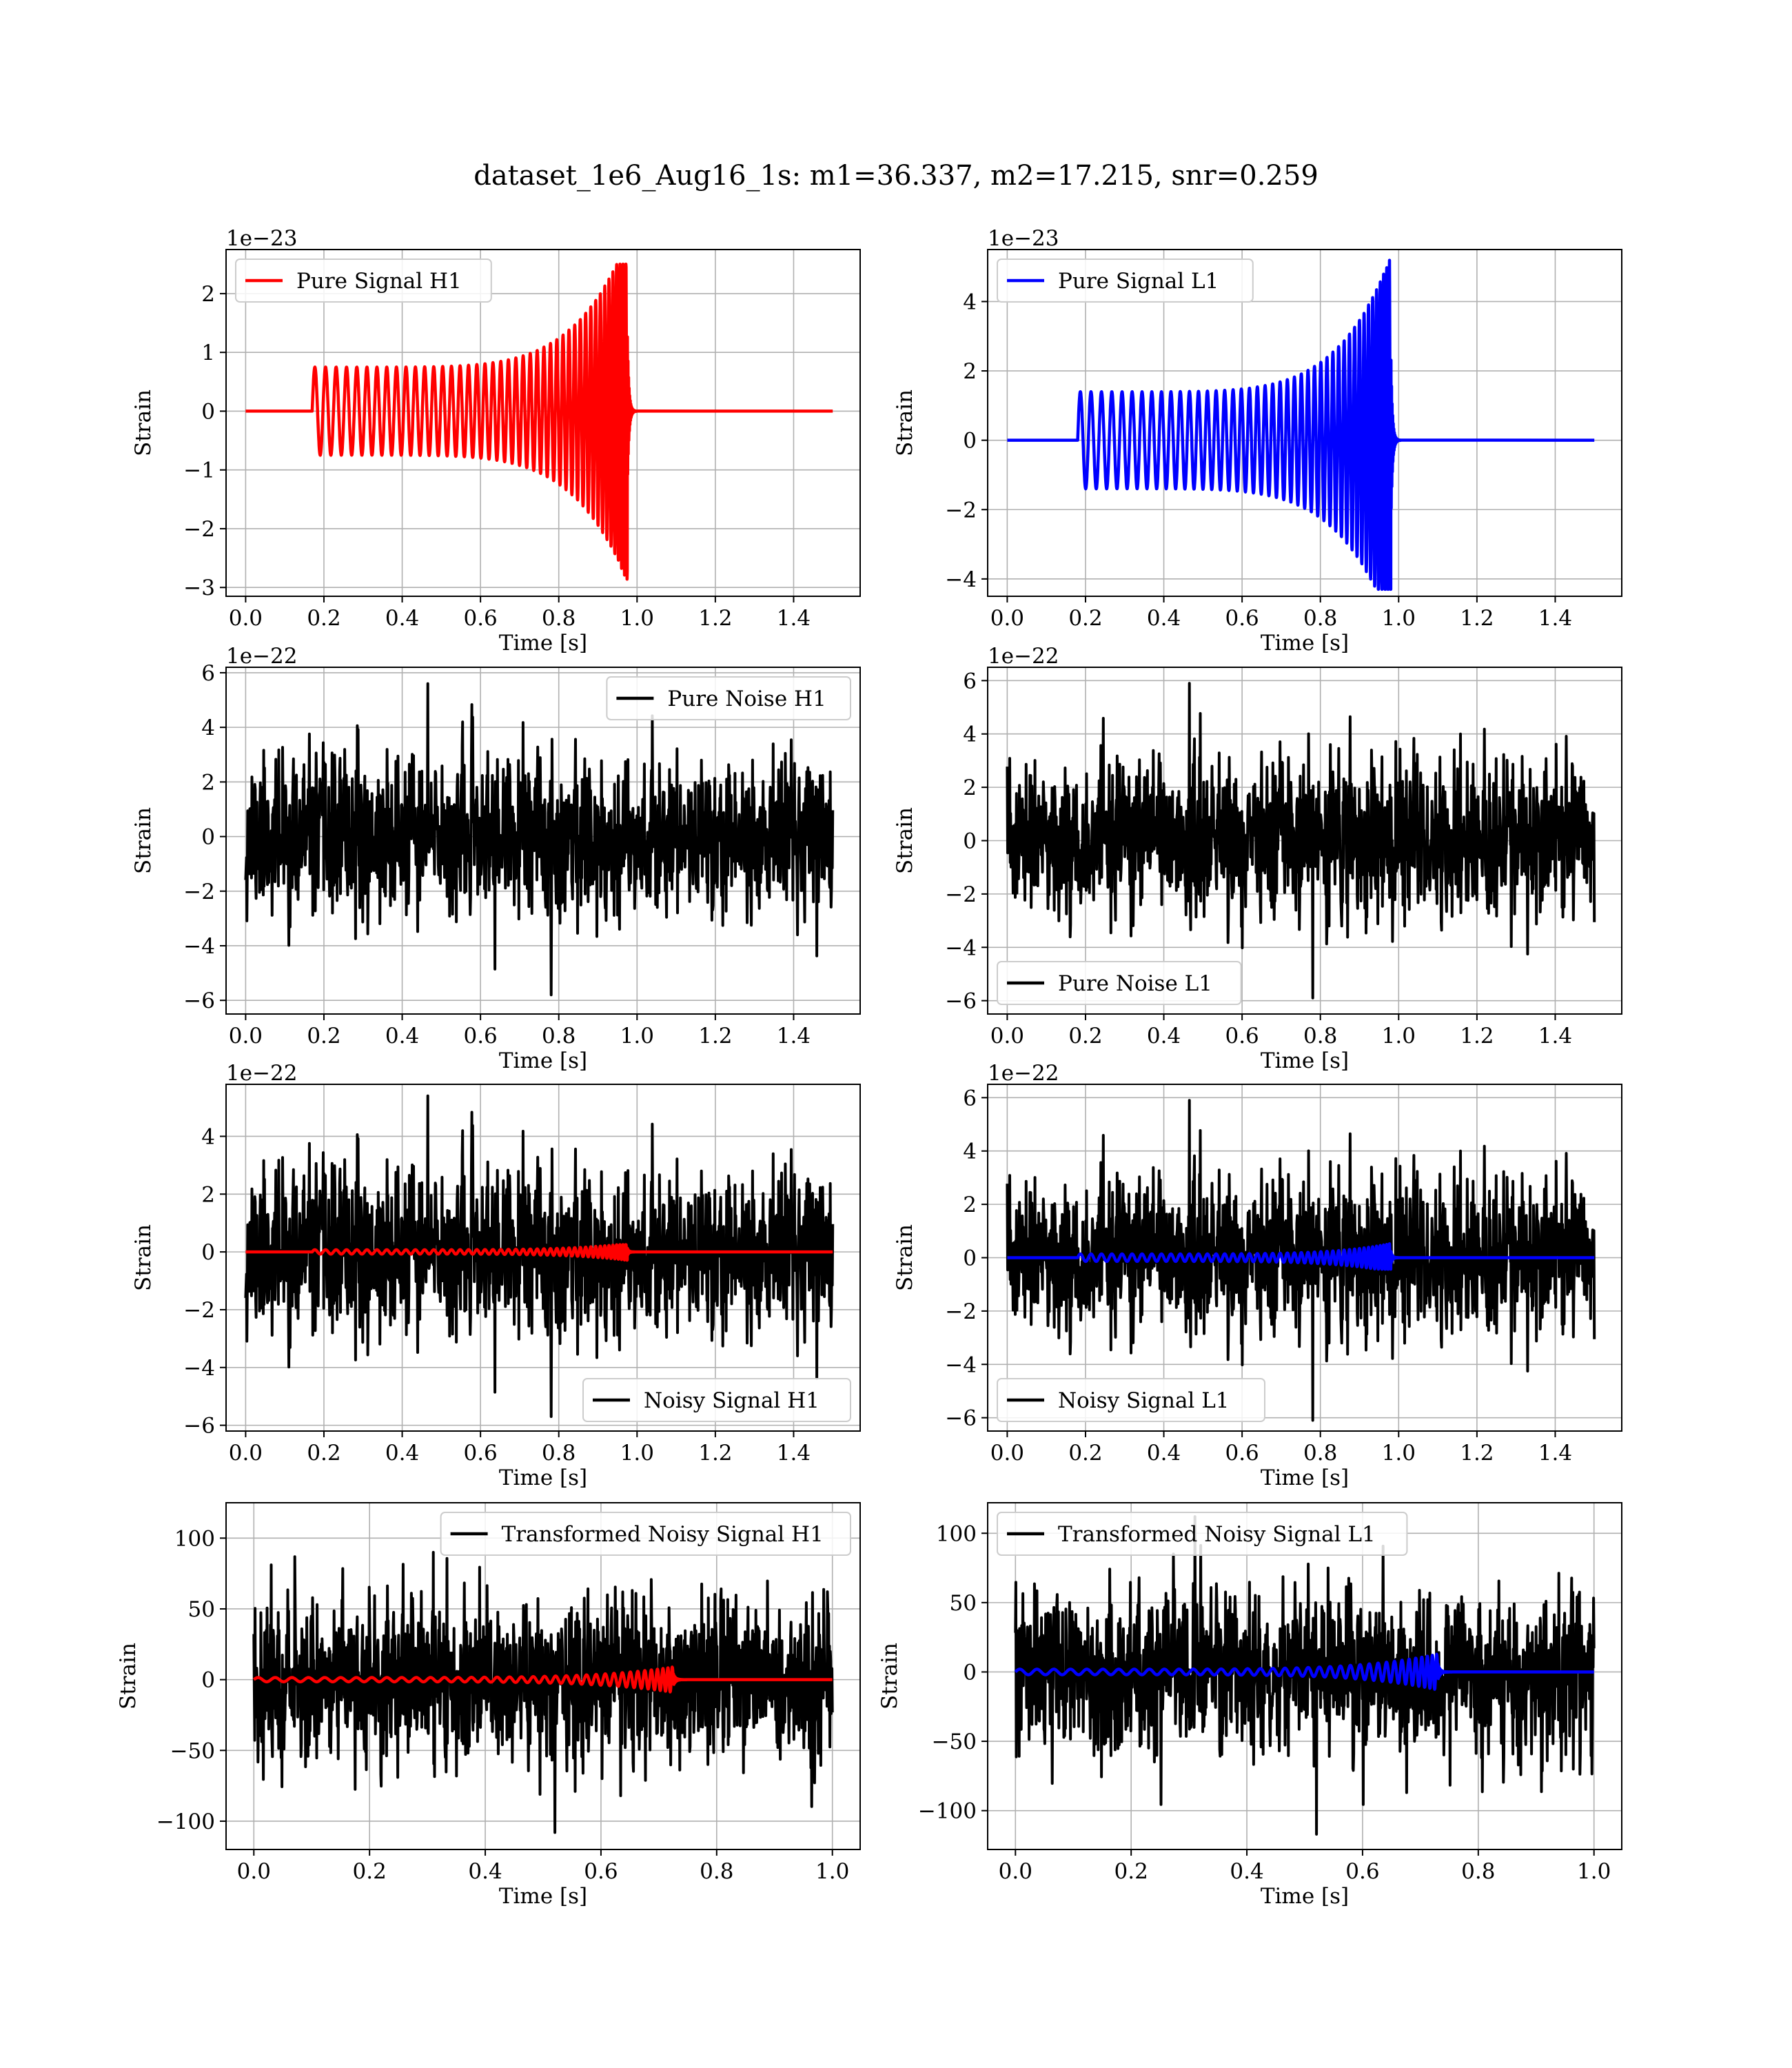  What do you see at coordinates (1217, 1534) in the screenshot?
I see `legend-label: Transformed Noisy Signal L1` at bounding box center [1217, 1534].